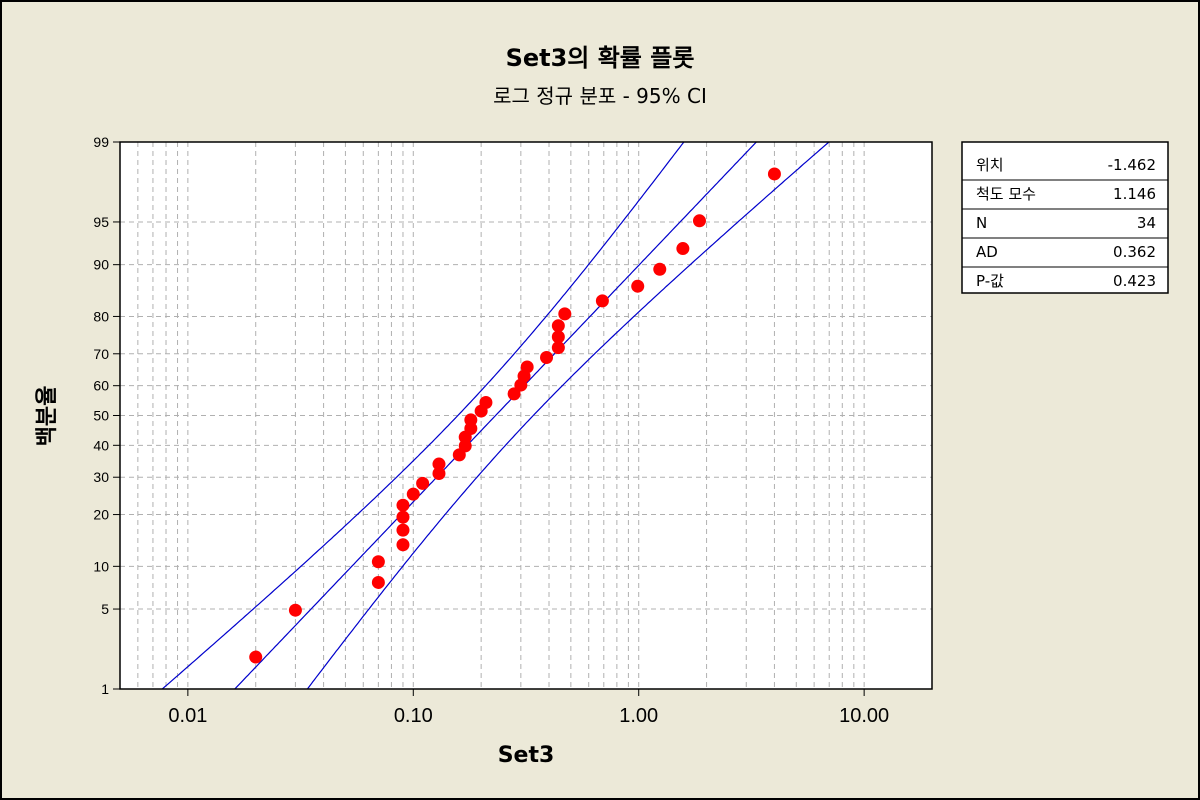  What do you see at coordinates (1134, 281) in the screenshot?
I see `legend-stat-value: 0.423` at bounding box center [1134, 281].